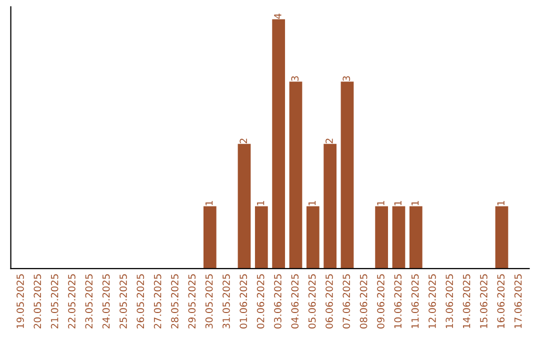 The image size is (540, 340). I want to click on x-tick-label: 03.06.2025, so click(278, 301).